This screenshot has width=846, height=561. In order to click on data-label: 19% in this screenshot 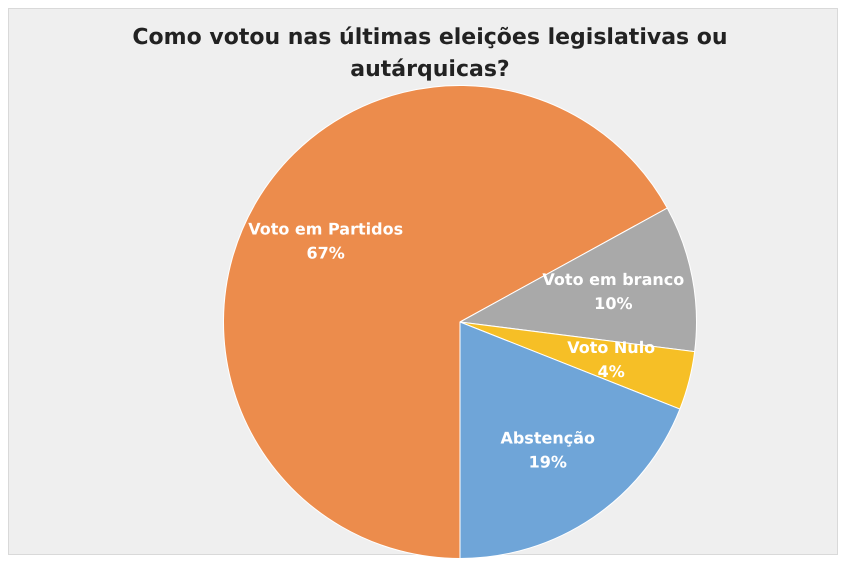, I will do `click(547, 462)`.